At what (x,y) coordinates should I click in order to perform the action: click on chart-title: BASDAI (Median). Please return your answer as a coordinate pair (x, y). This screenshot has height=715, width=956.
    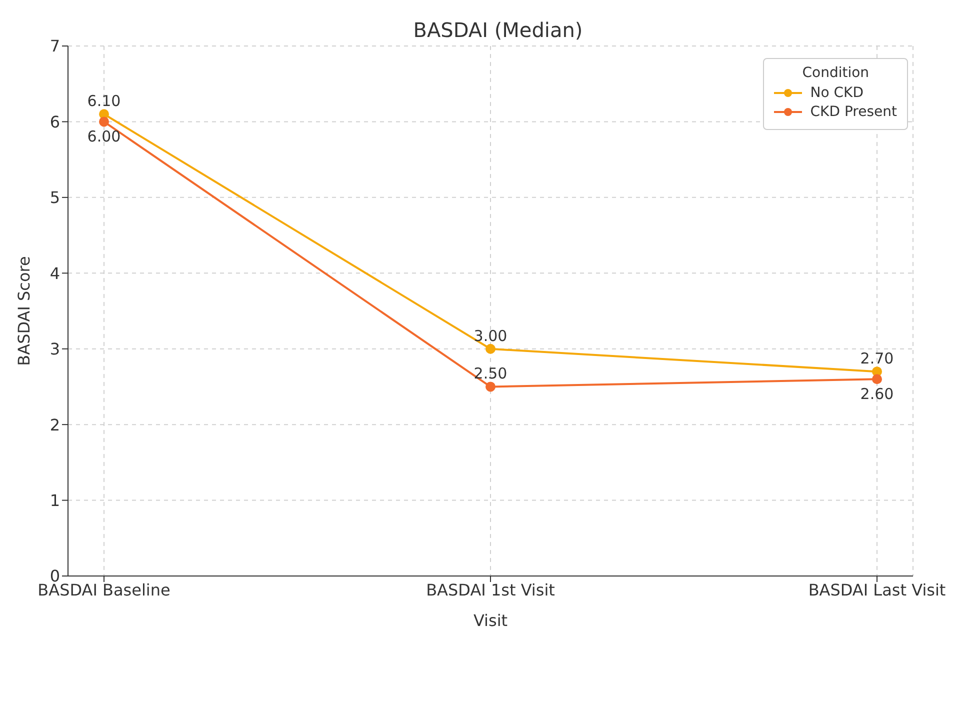
    Looking at the image, I should click on (498, 30).